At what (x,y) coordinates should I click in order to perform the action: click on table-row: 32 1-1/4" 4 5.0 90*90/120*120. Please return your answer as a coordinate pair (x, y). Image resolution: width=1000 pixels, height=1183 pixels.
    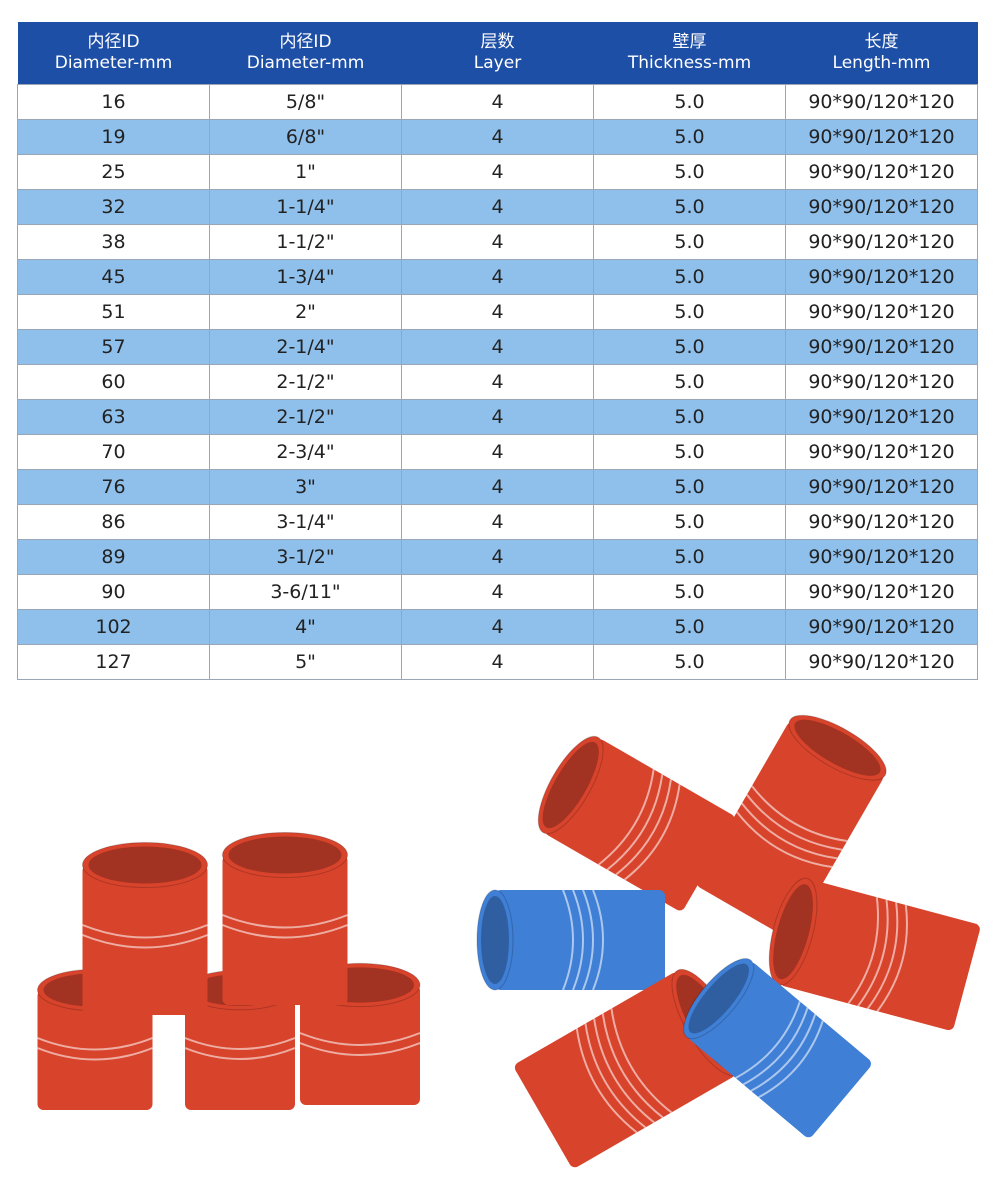
    Looking at the image, I should click on (497, 207).